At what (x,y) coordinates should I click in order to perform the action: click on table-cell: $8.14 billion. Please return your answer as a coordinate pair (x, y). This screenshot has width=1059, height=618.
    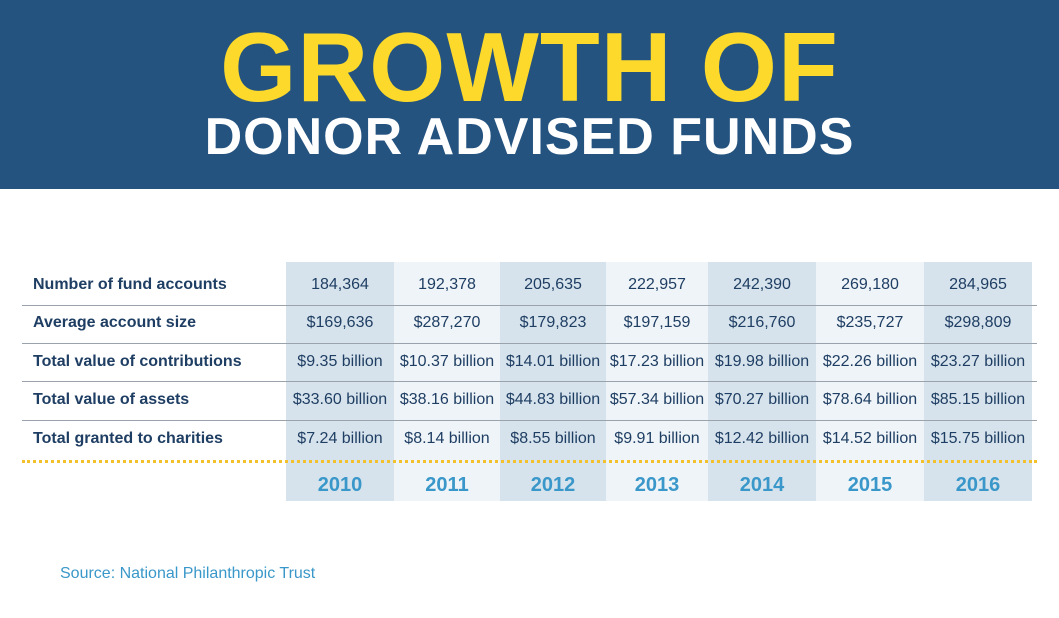
    Looking at the image, I should click on (447, 438).